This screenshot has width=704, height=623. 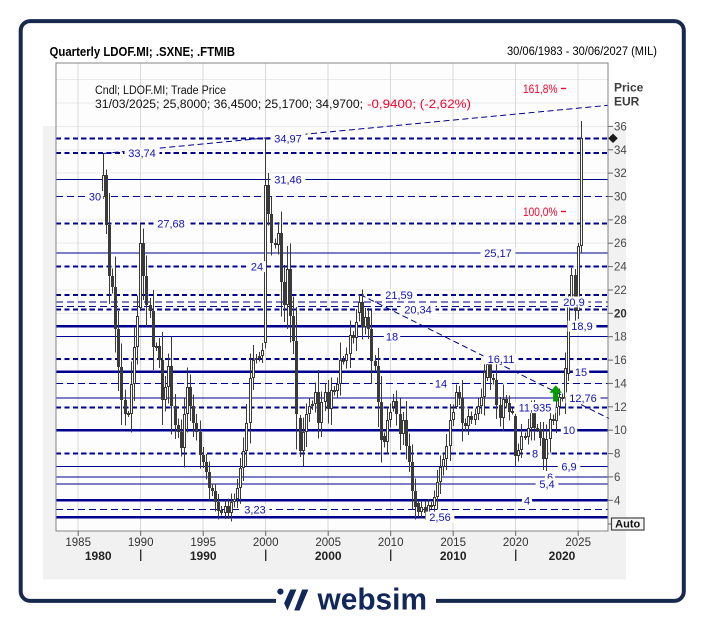 I want to click on svg-text: 25,17, so click(x=498, y=254).